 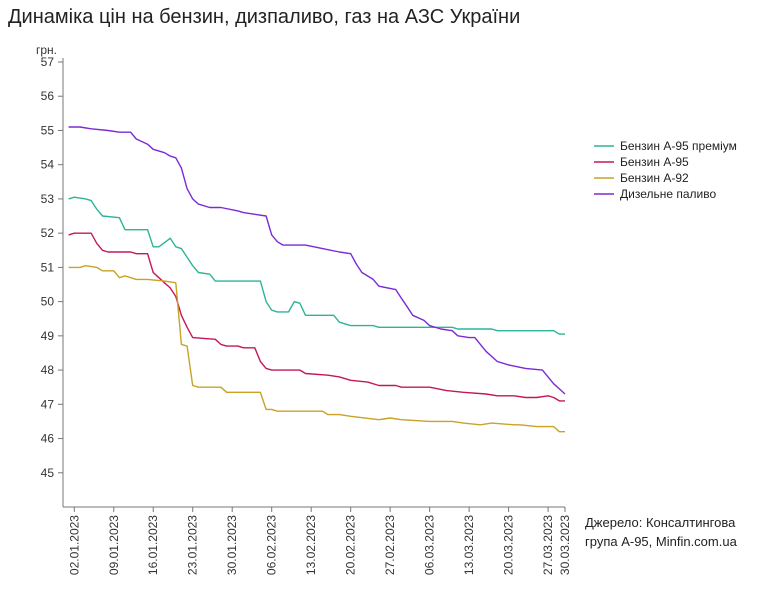 What do you see at coordinates (232, 545) in the screenshot?
I see `x-tick-label: 30.01.2023` at bounding box center [232, 545].